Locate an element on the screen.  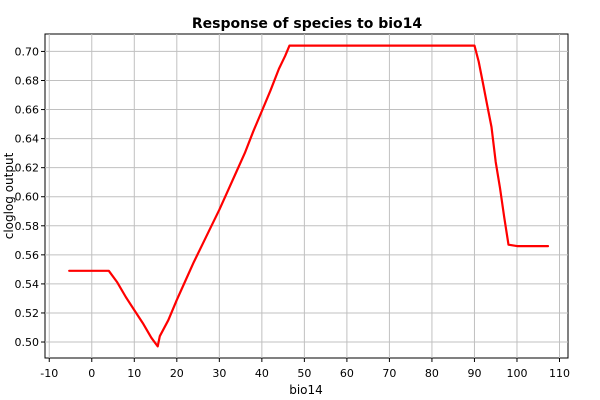
x-tick-label: 40 is located at coordinates (262, 373).